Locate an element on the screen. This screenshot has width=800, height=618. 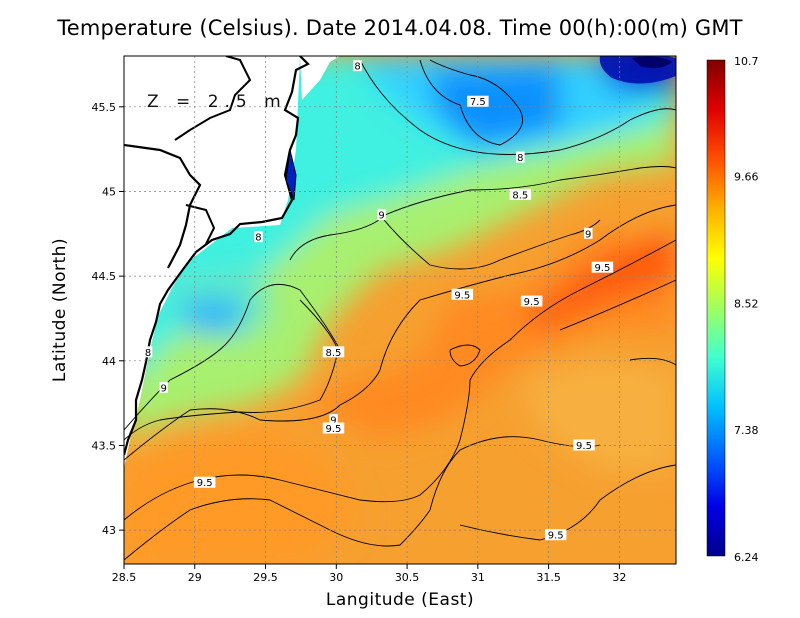
x-tick-label: 31 is located at coordinates (478, 577).